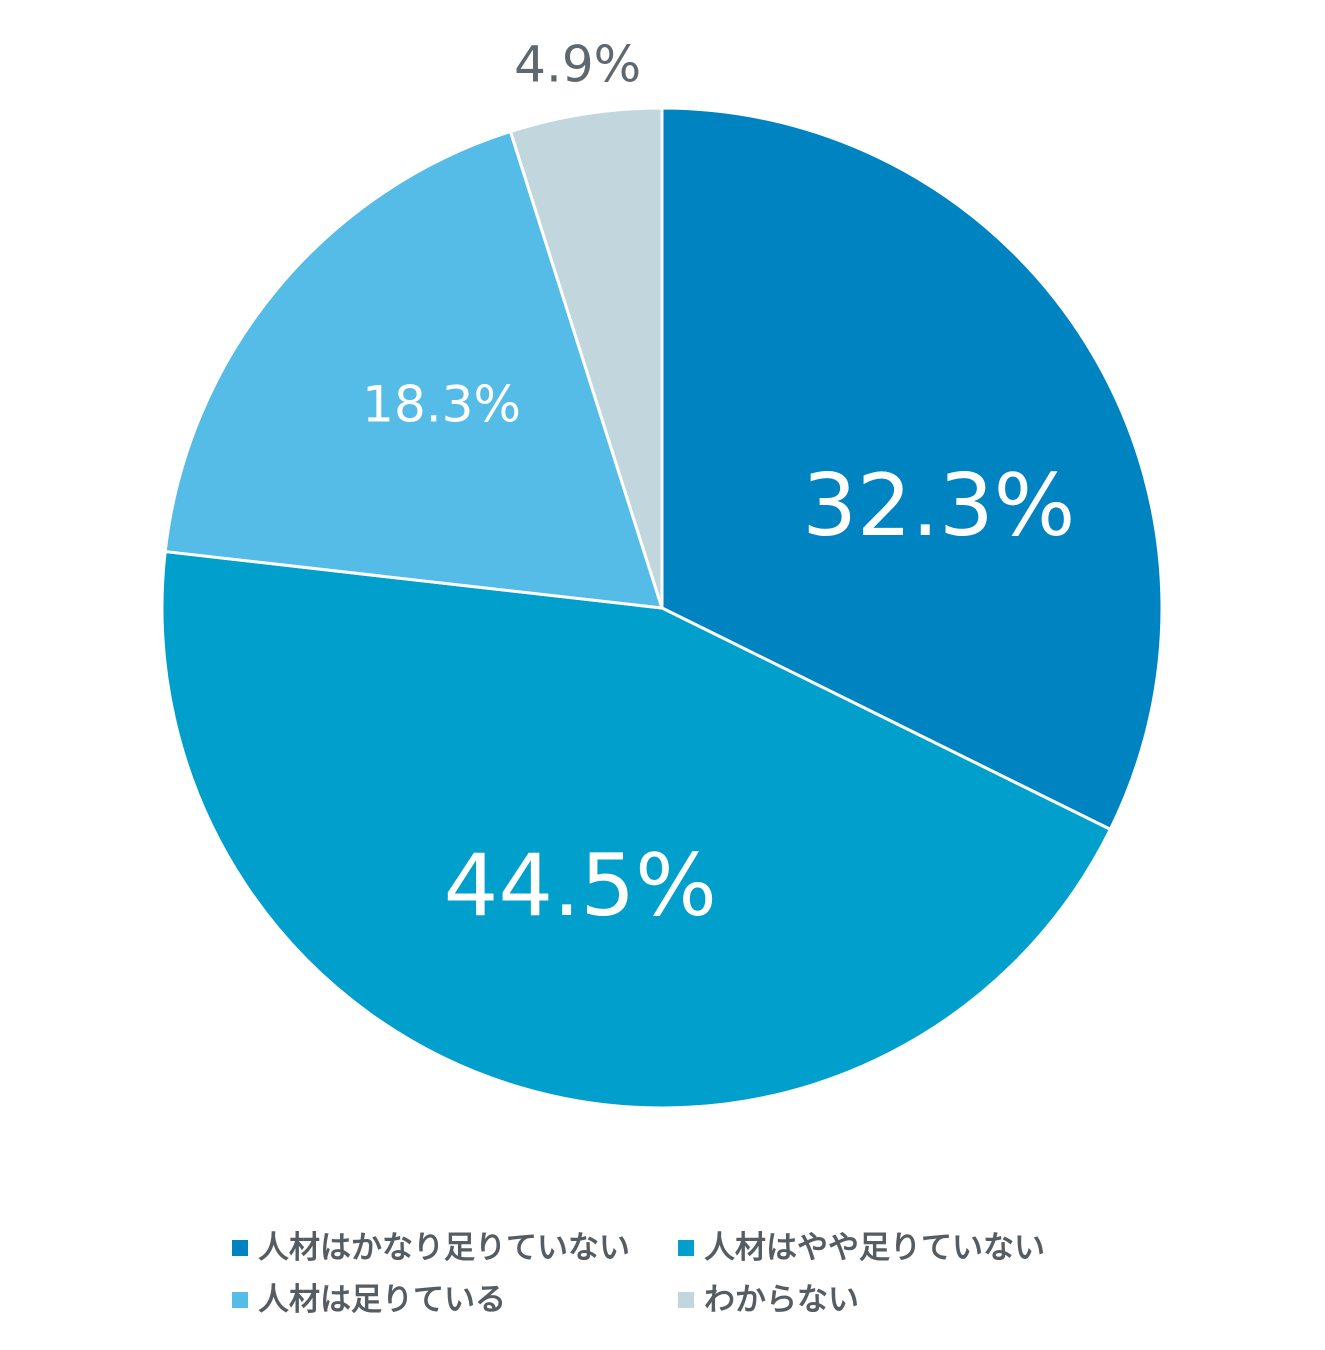  What do you see at coordinates (874, 1248) in the screenshot?
I see `legend-label-2: 人材はやや足りていない` at bounding box center [874, 1248].